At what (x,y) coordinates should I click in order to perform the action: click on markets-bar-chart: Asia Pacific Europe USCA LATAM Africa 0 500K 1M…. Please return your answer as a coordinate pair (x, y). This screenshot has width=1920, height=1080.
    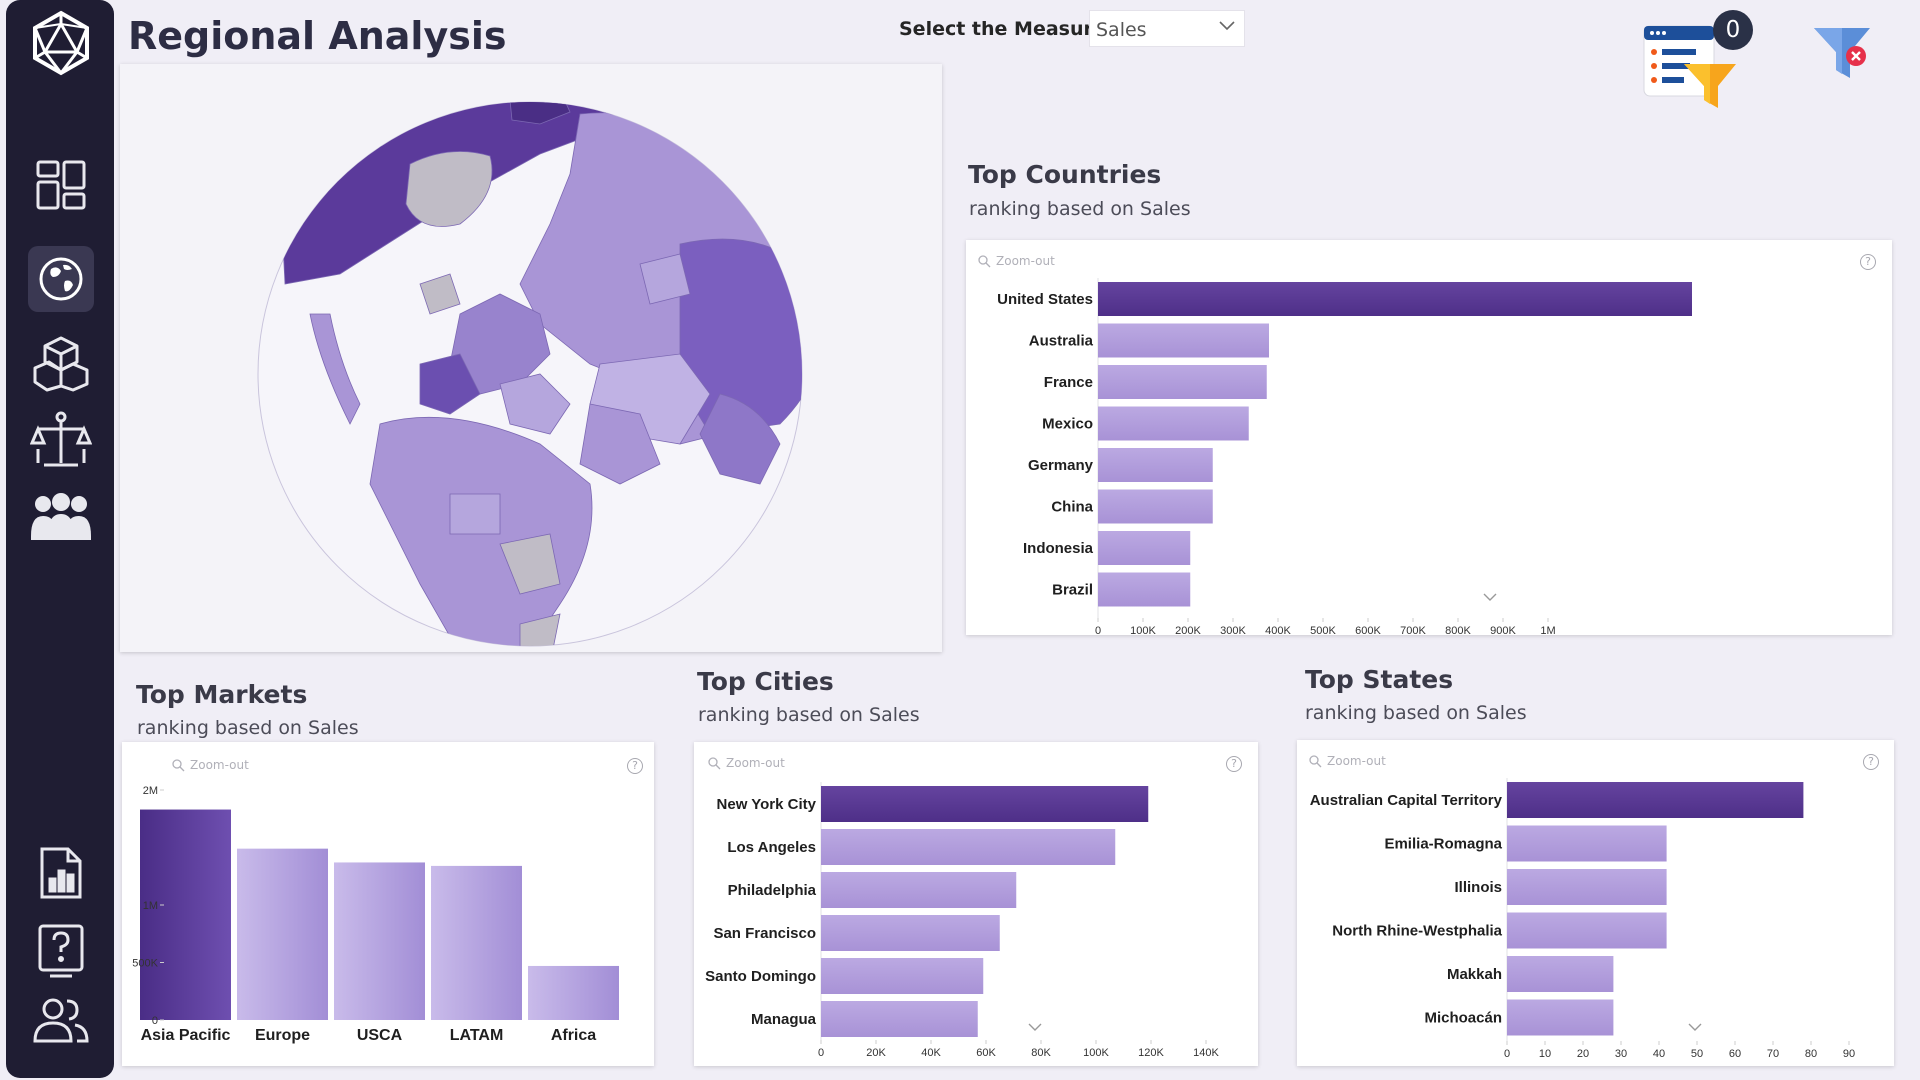
    Looking at the image, I should click on (375, 914).